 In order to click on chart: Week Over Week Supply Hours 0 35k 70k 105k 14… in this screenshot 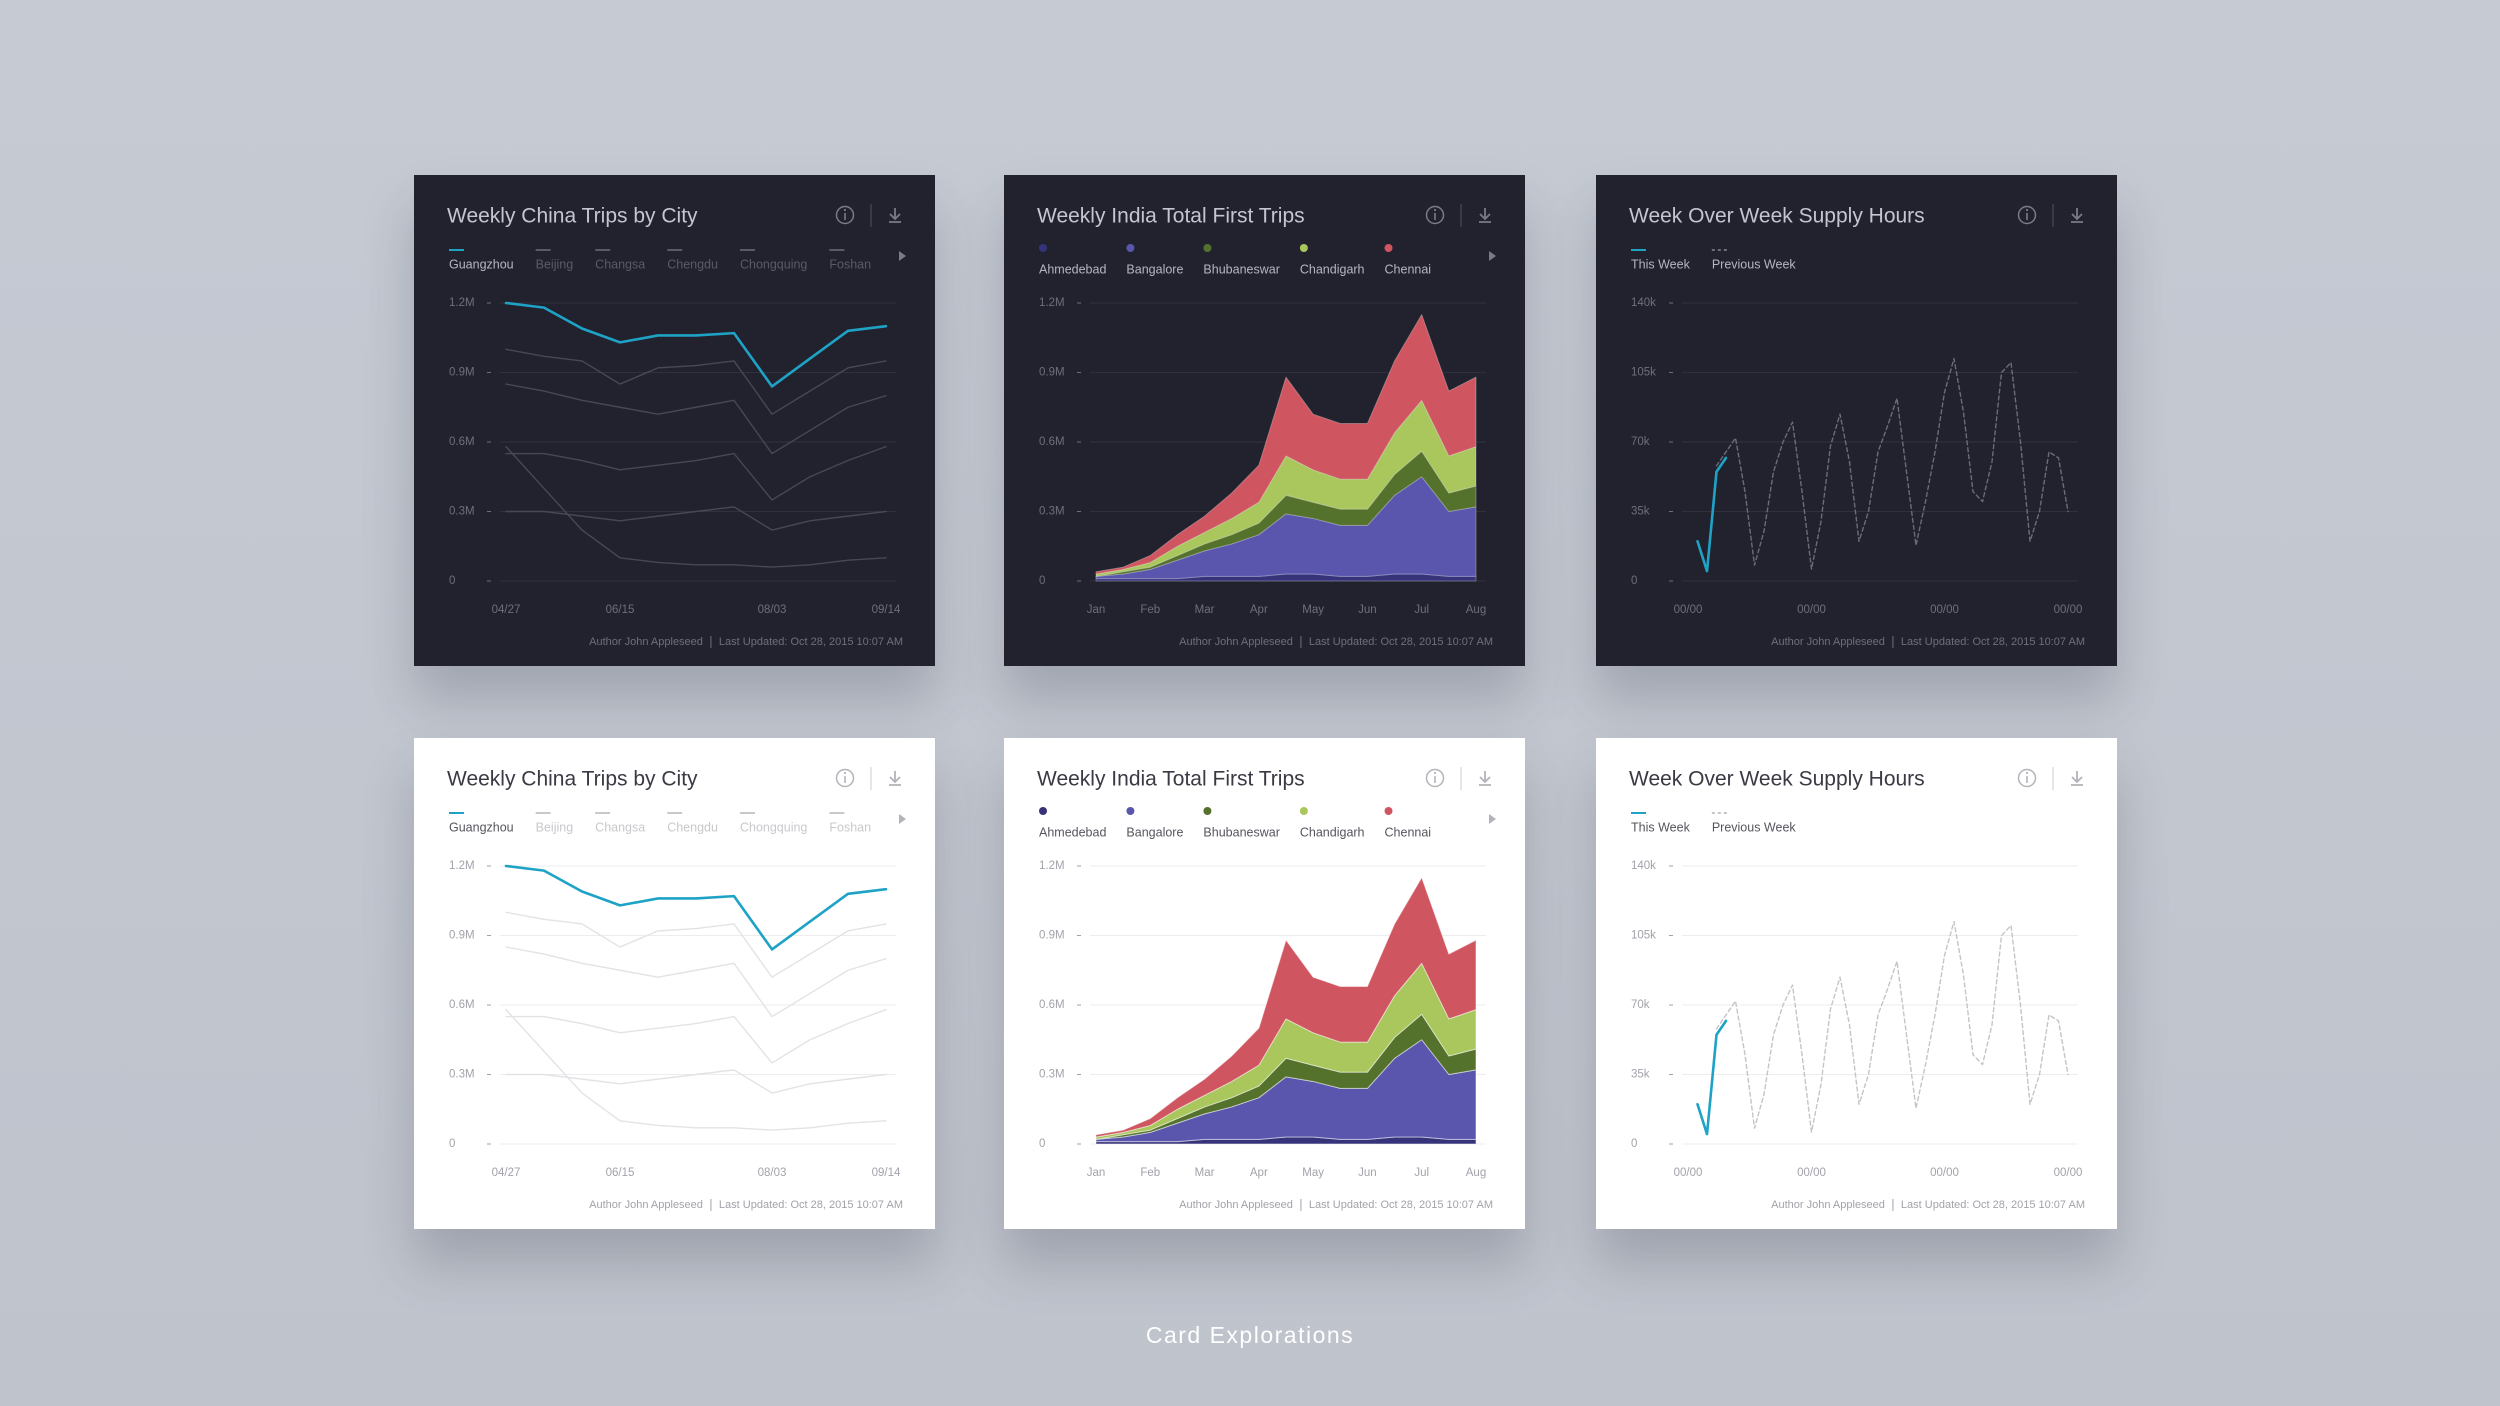, I will do `click(1857, 989)`.